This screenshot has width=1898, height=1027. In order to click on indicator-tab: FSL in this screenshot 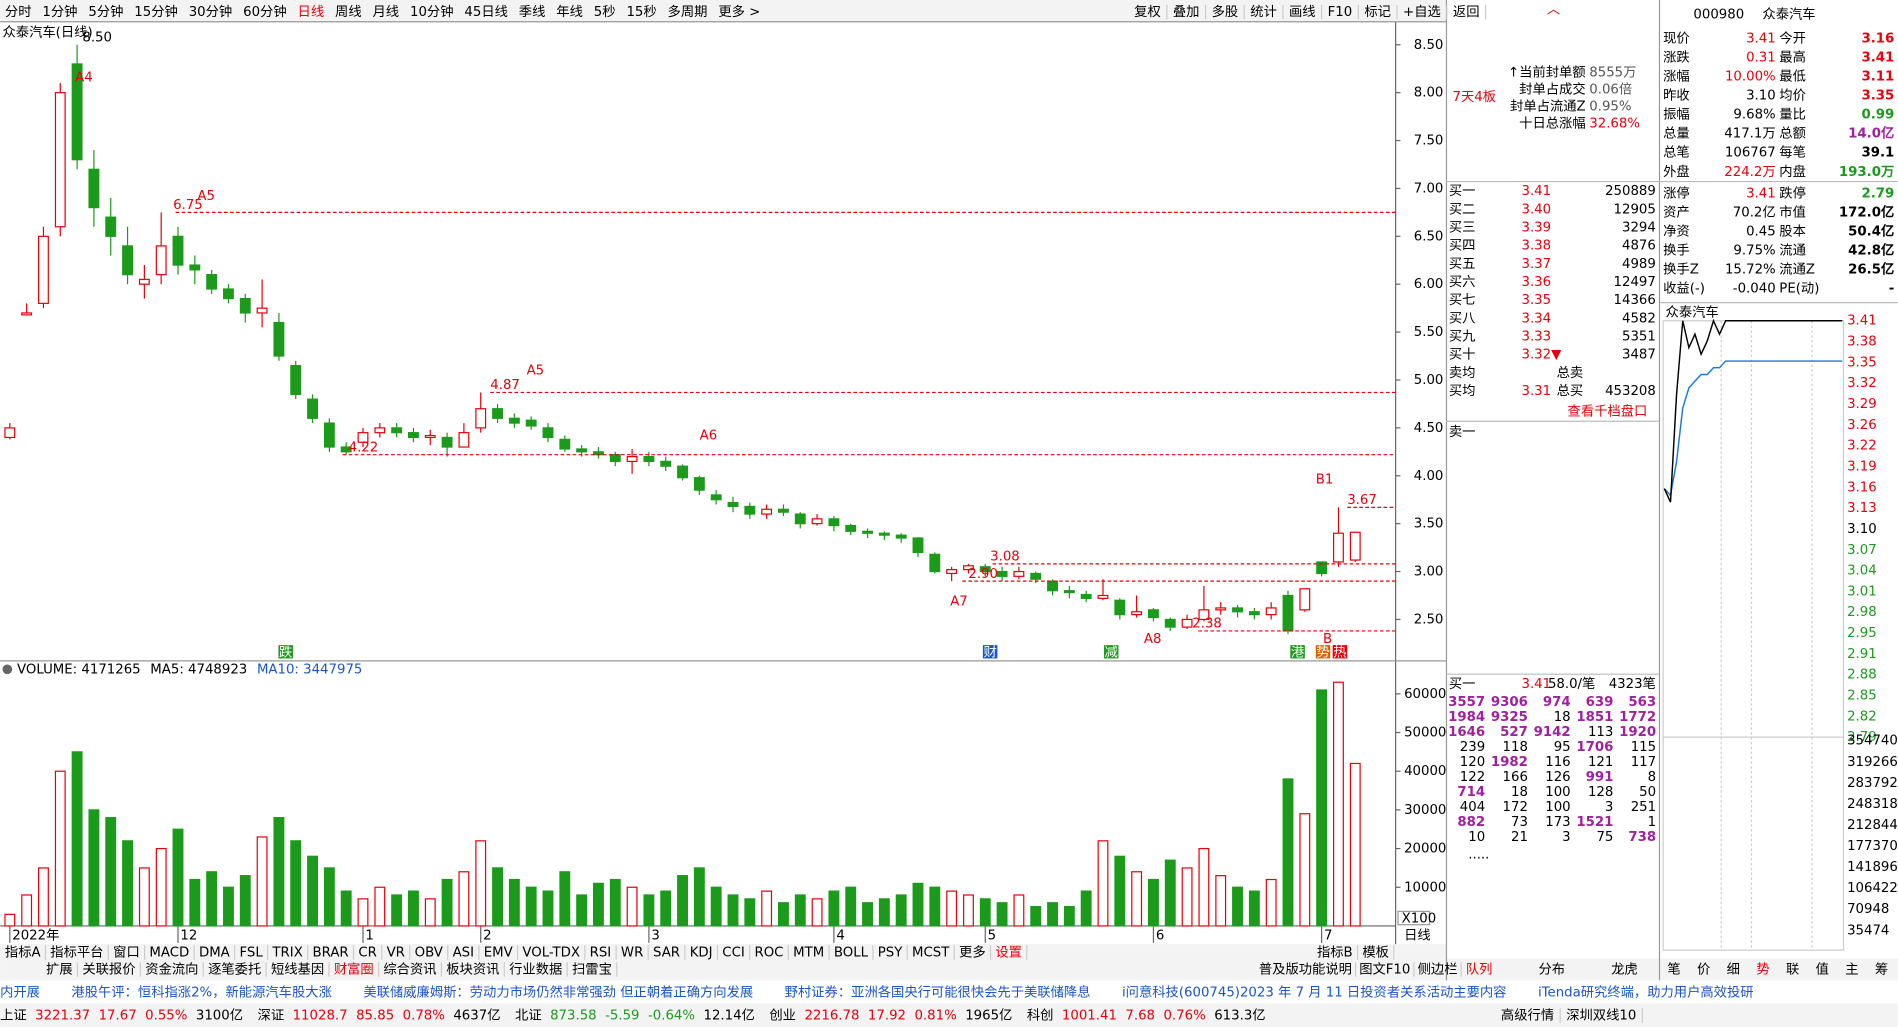, I will do `click(251, 953)`.